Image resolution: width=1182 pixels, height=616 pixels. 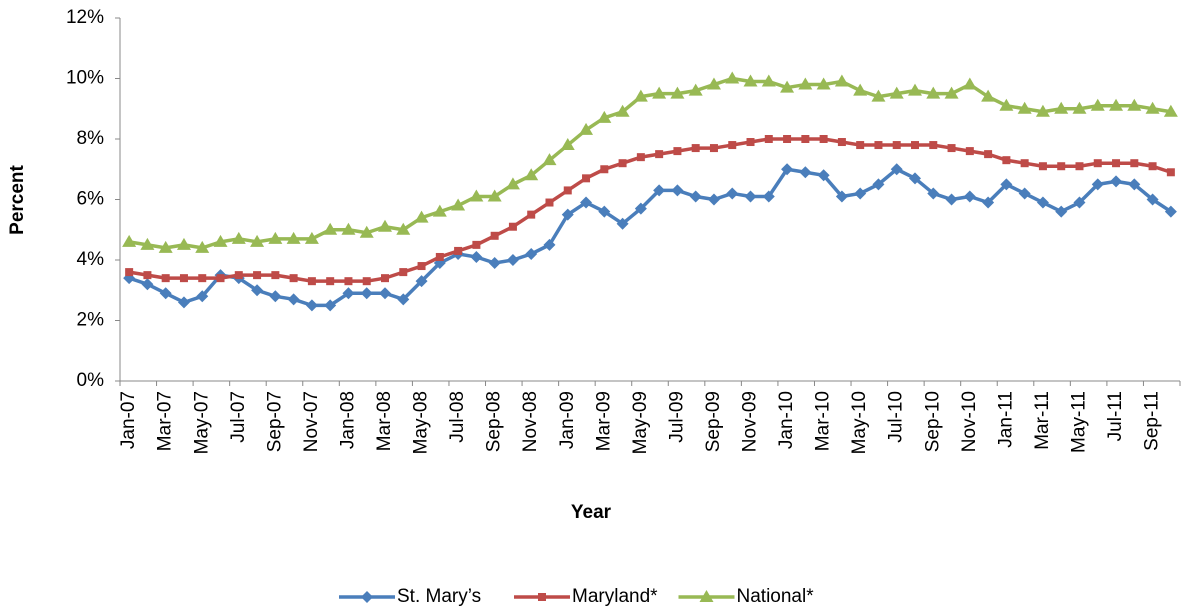 What do you see at coordinates (421, 422) in the screenshot?
I see `x-tick-label: May-08` at bounding box center [421, 422].